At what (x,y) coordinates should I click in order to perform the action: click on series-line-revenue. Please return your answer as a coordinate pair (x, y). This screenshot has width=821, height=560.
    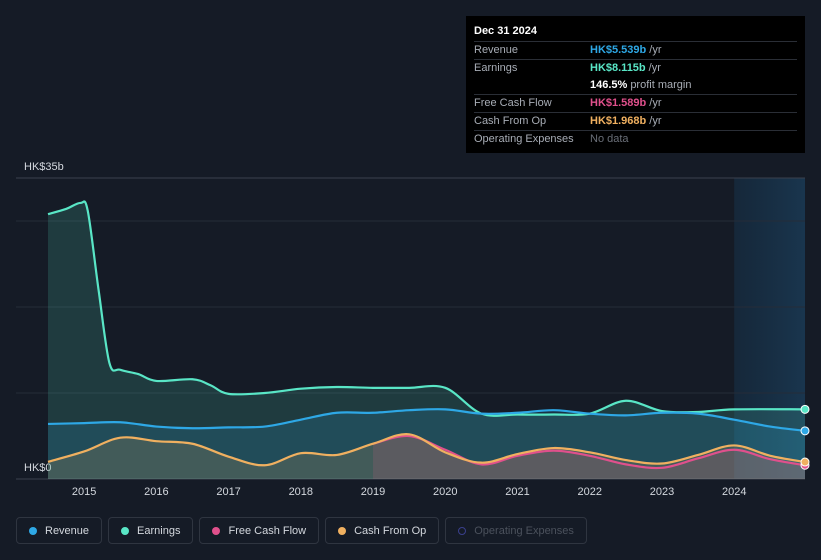
    Looking at the image, I should click on (426, 420).